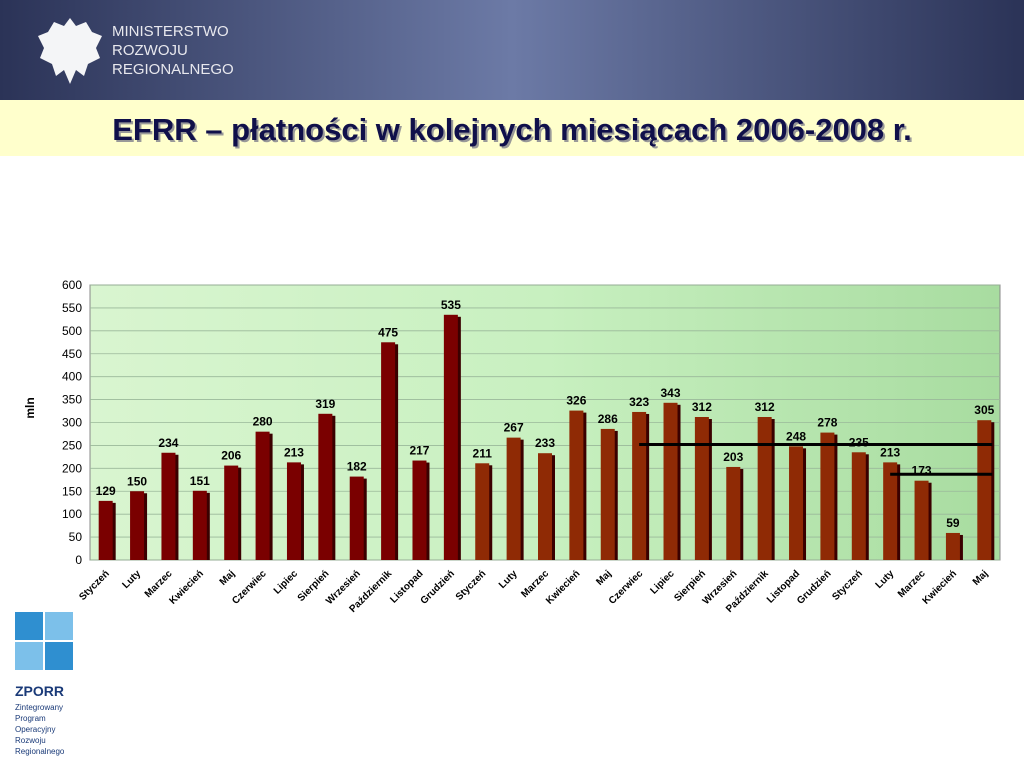 This screenshot has height=768, width=1024. I want to click on y-tick-label: 100, so click(72, 514).